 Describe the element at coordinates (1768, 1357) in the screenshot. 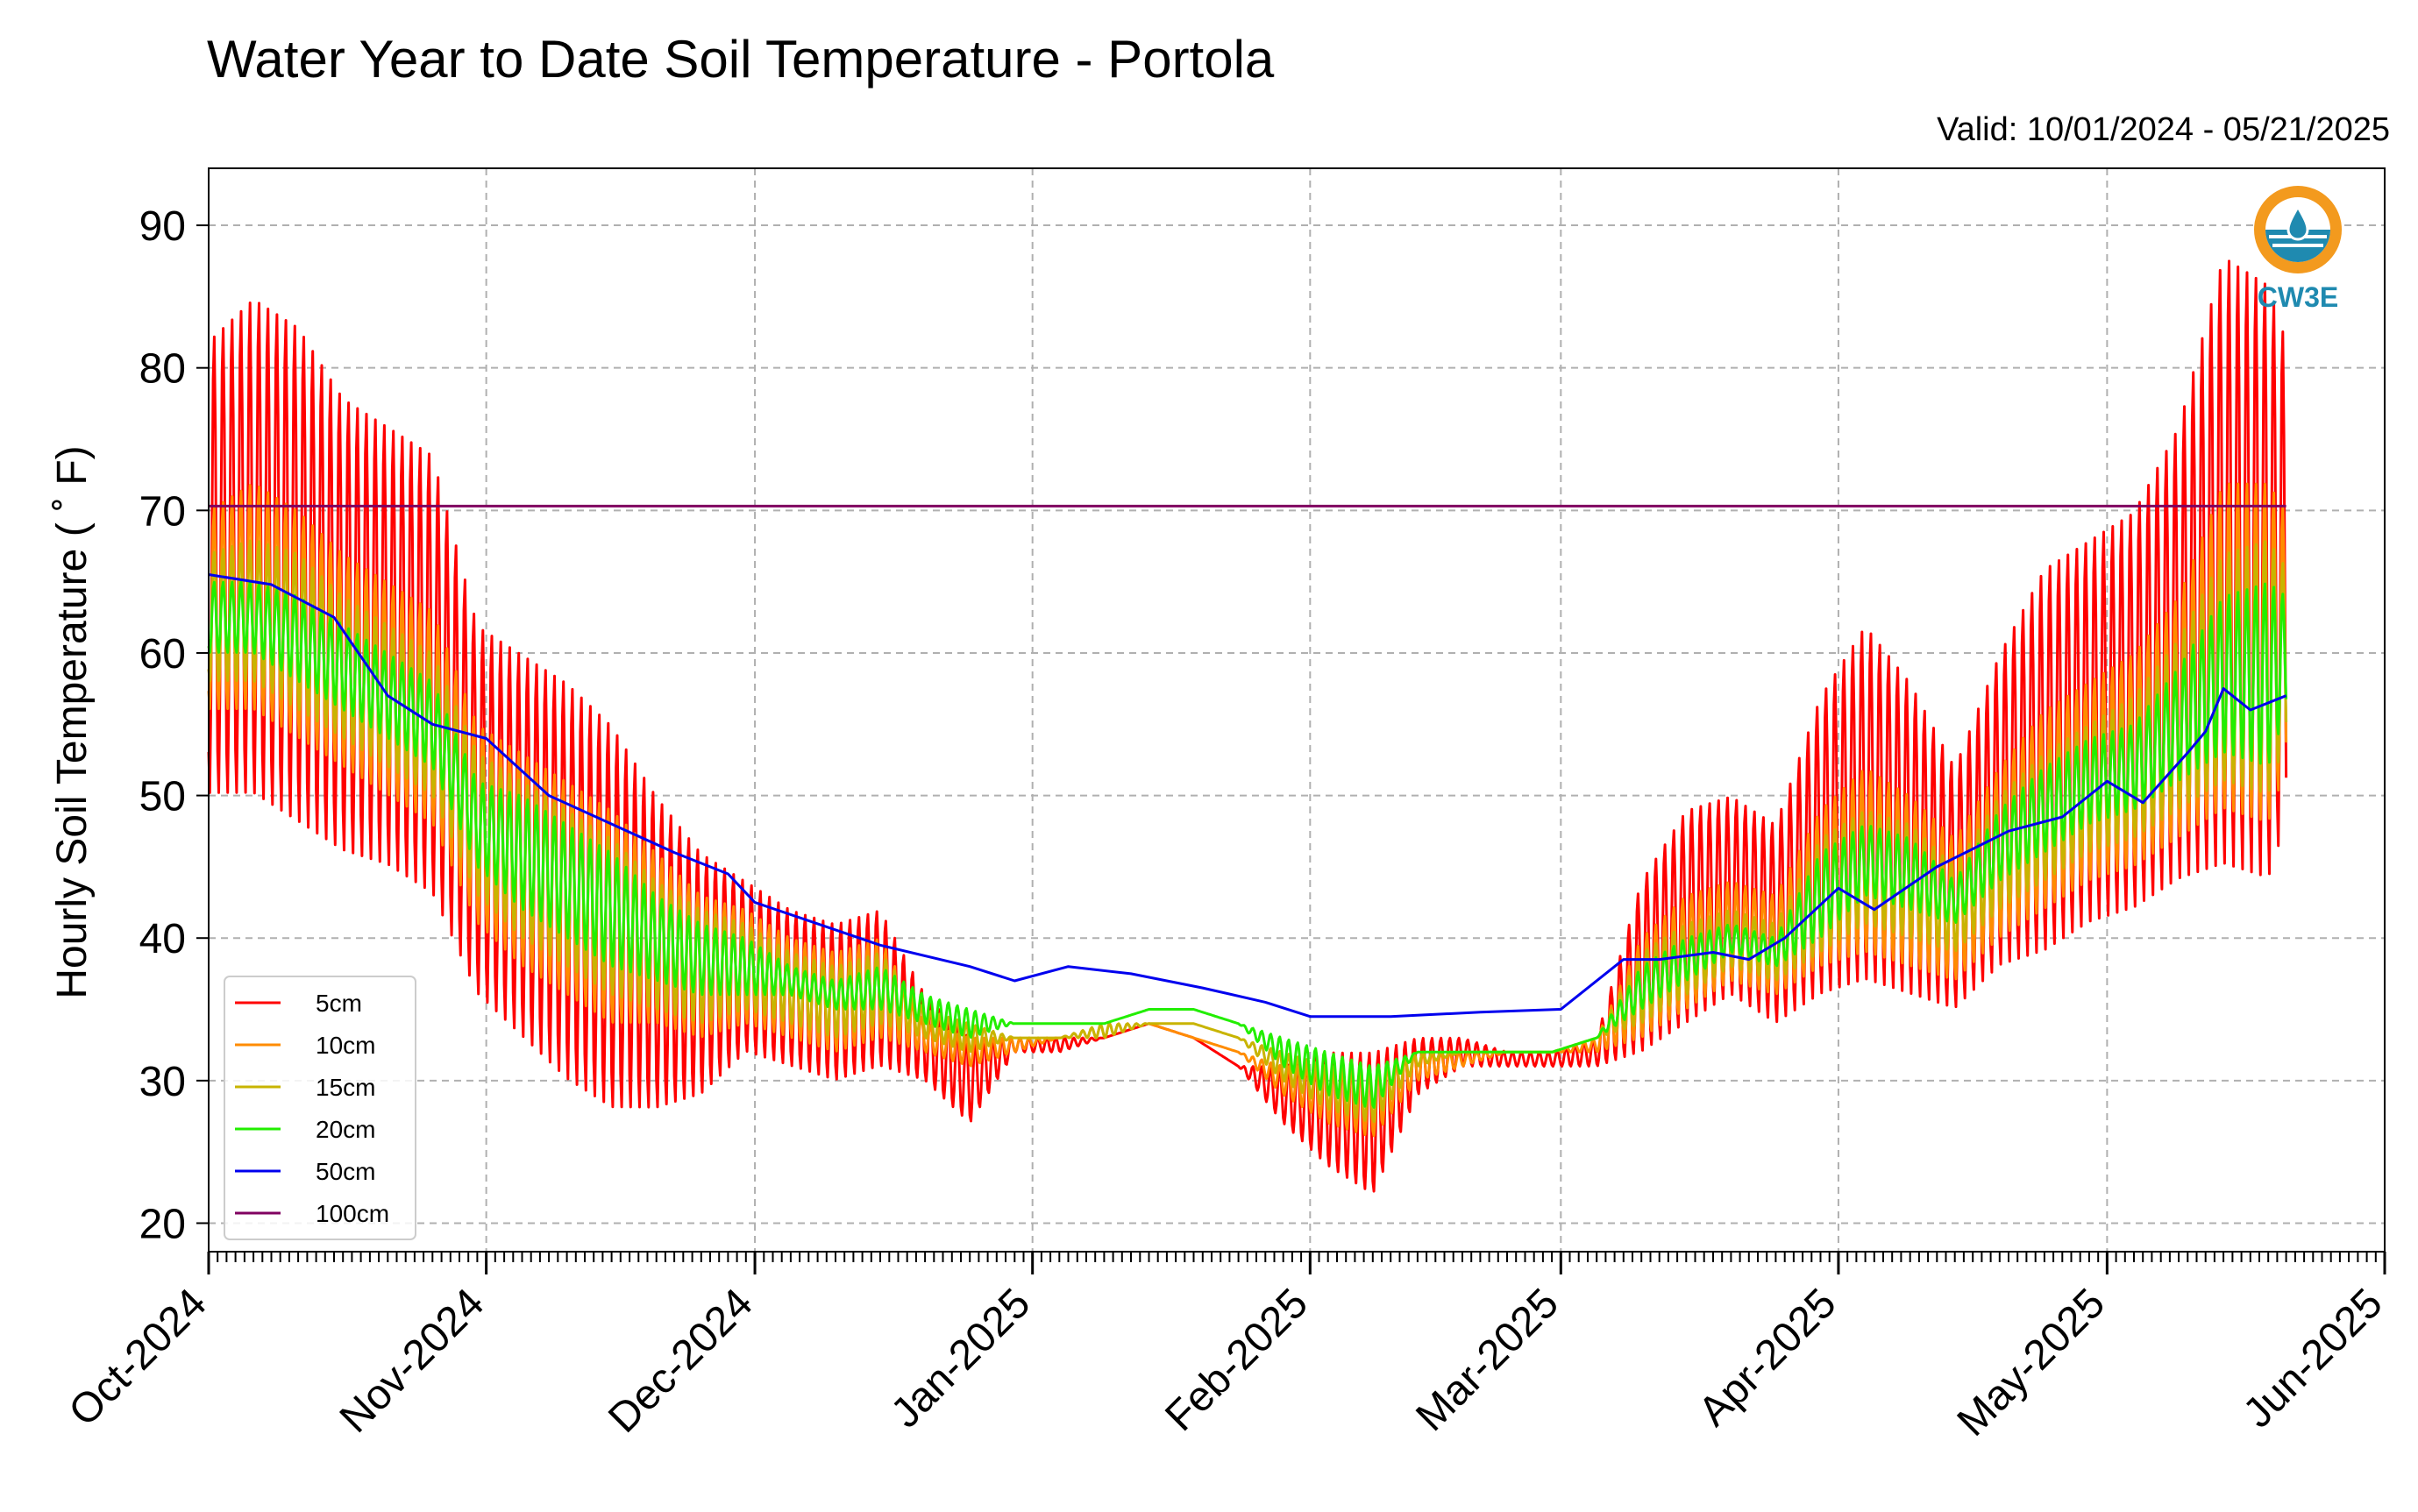

I see `x-tick-label: Apr-2025` at that location.